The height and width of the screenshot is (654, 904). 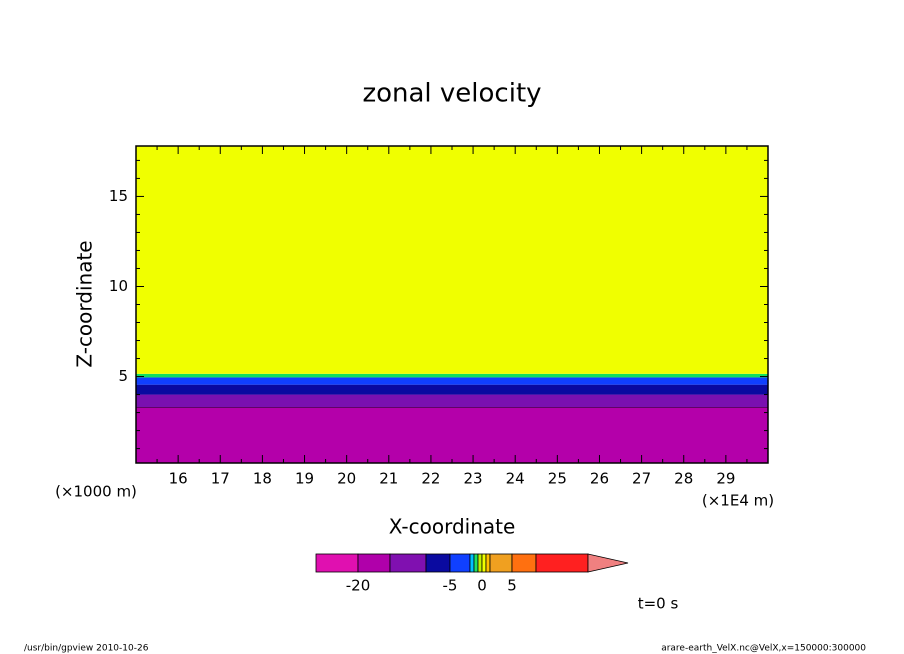 I want to click on colorbar-extend, so click(x=608, y=563).